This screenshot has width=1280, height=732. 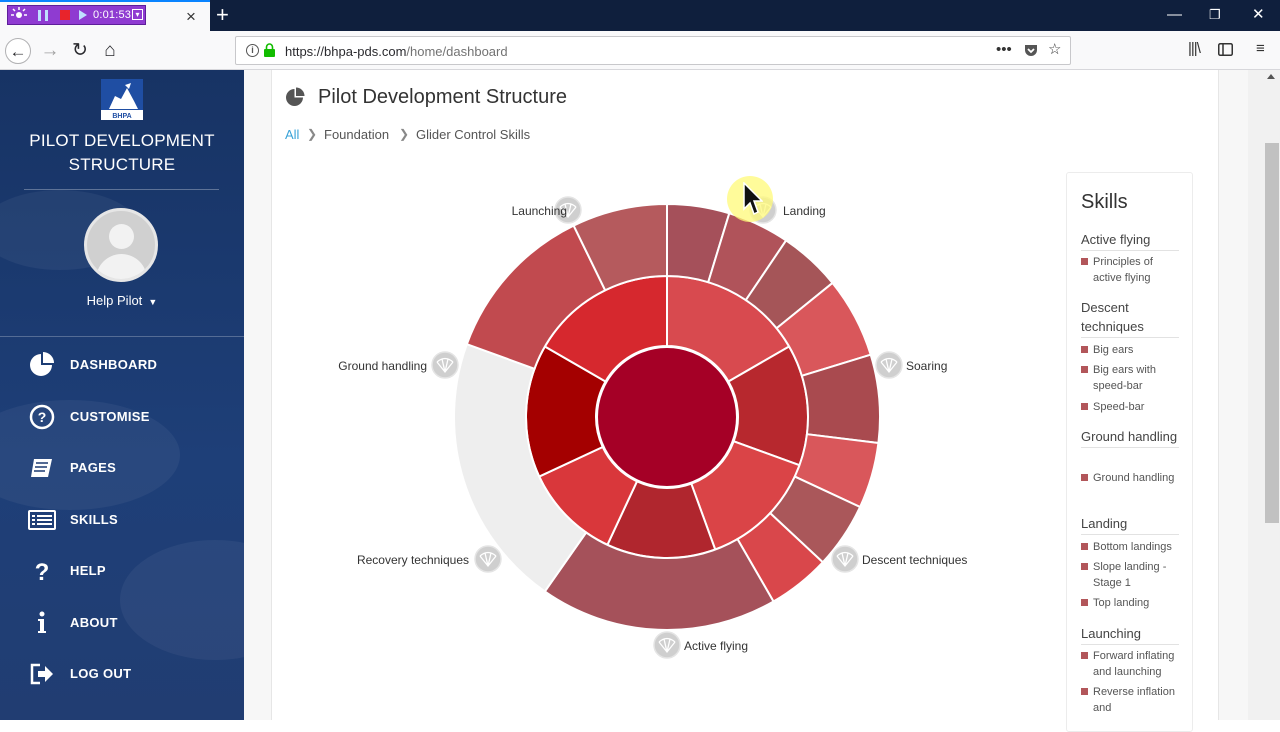 I want to click on sidebar-item-customise: ? CUSTOMISE, so click(x=122, y=417).